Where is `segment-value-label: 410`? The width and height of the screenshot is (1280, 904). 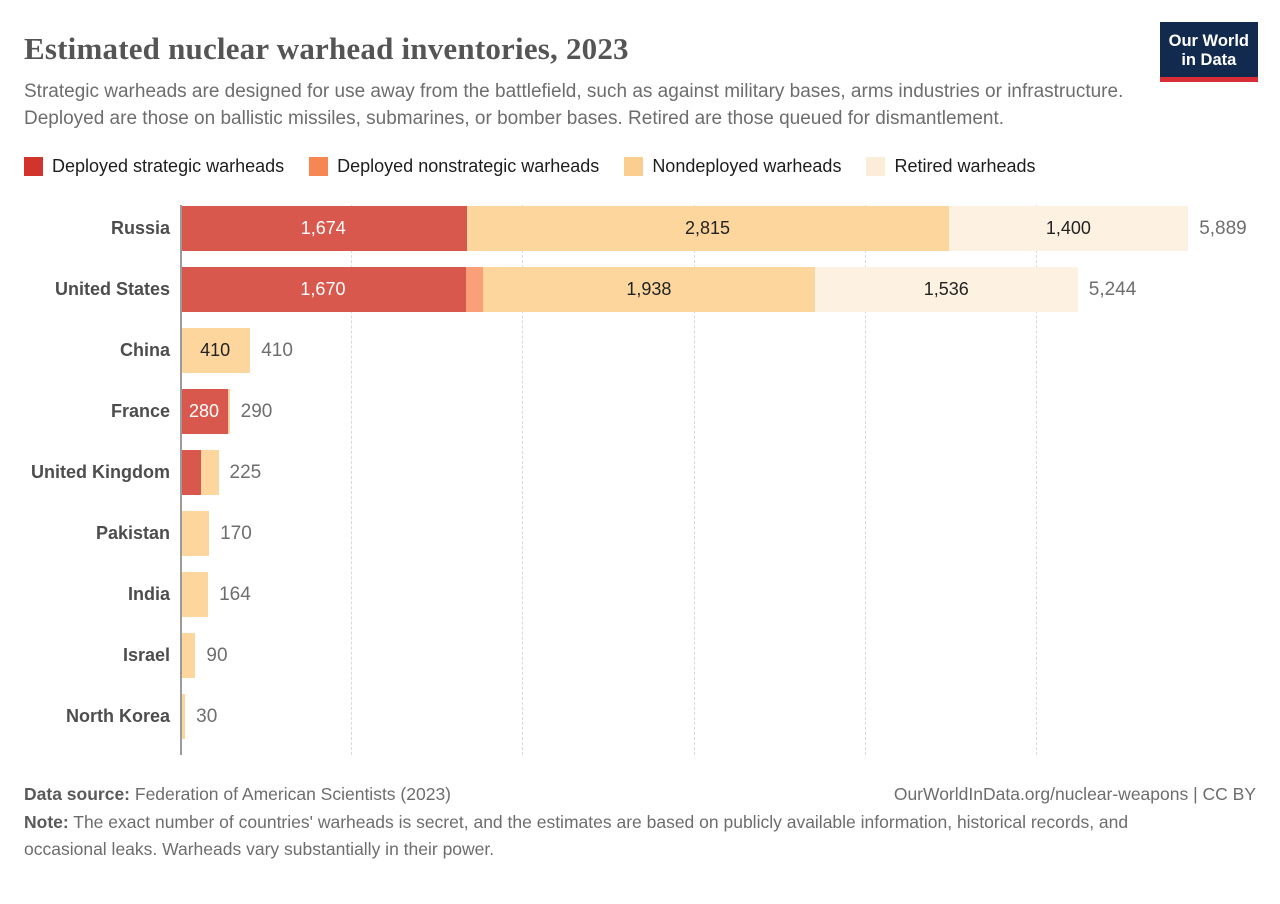
segment-value-label: 410 is located at coordinates (215, 350).